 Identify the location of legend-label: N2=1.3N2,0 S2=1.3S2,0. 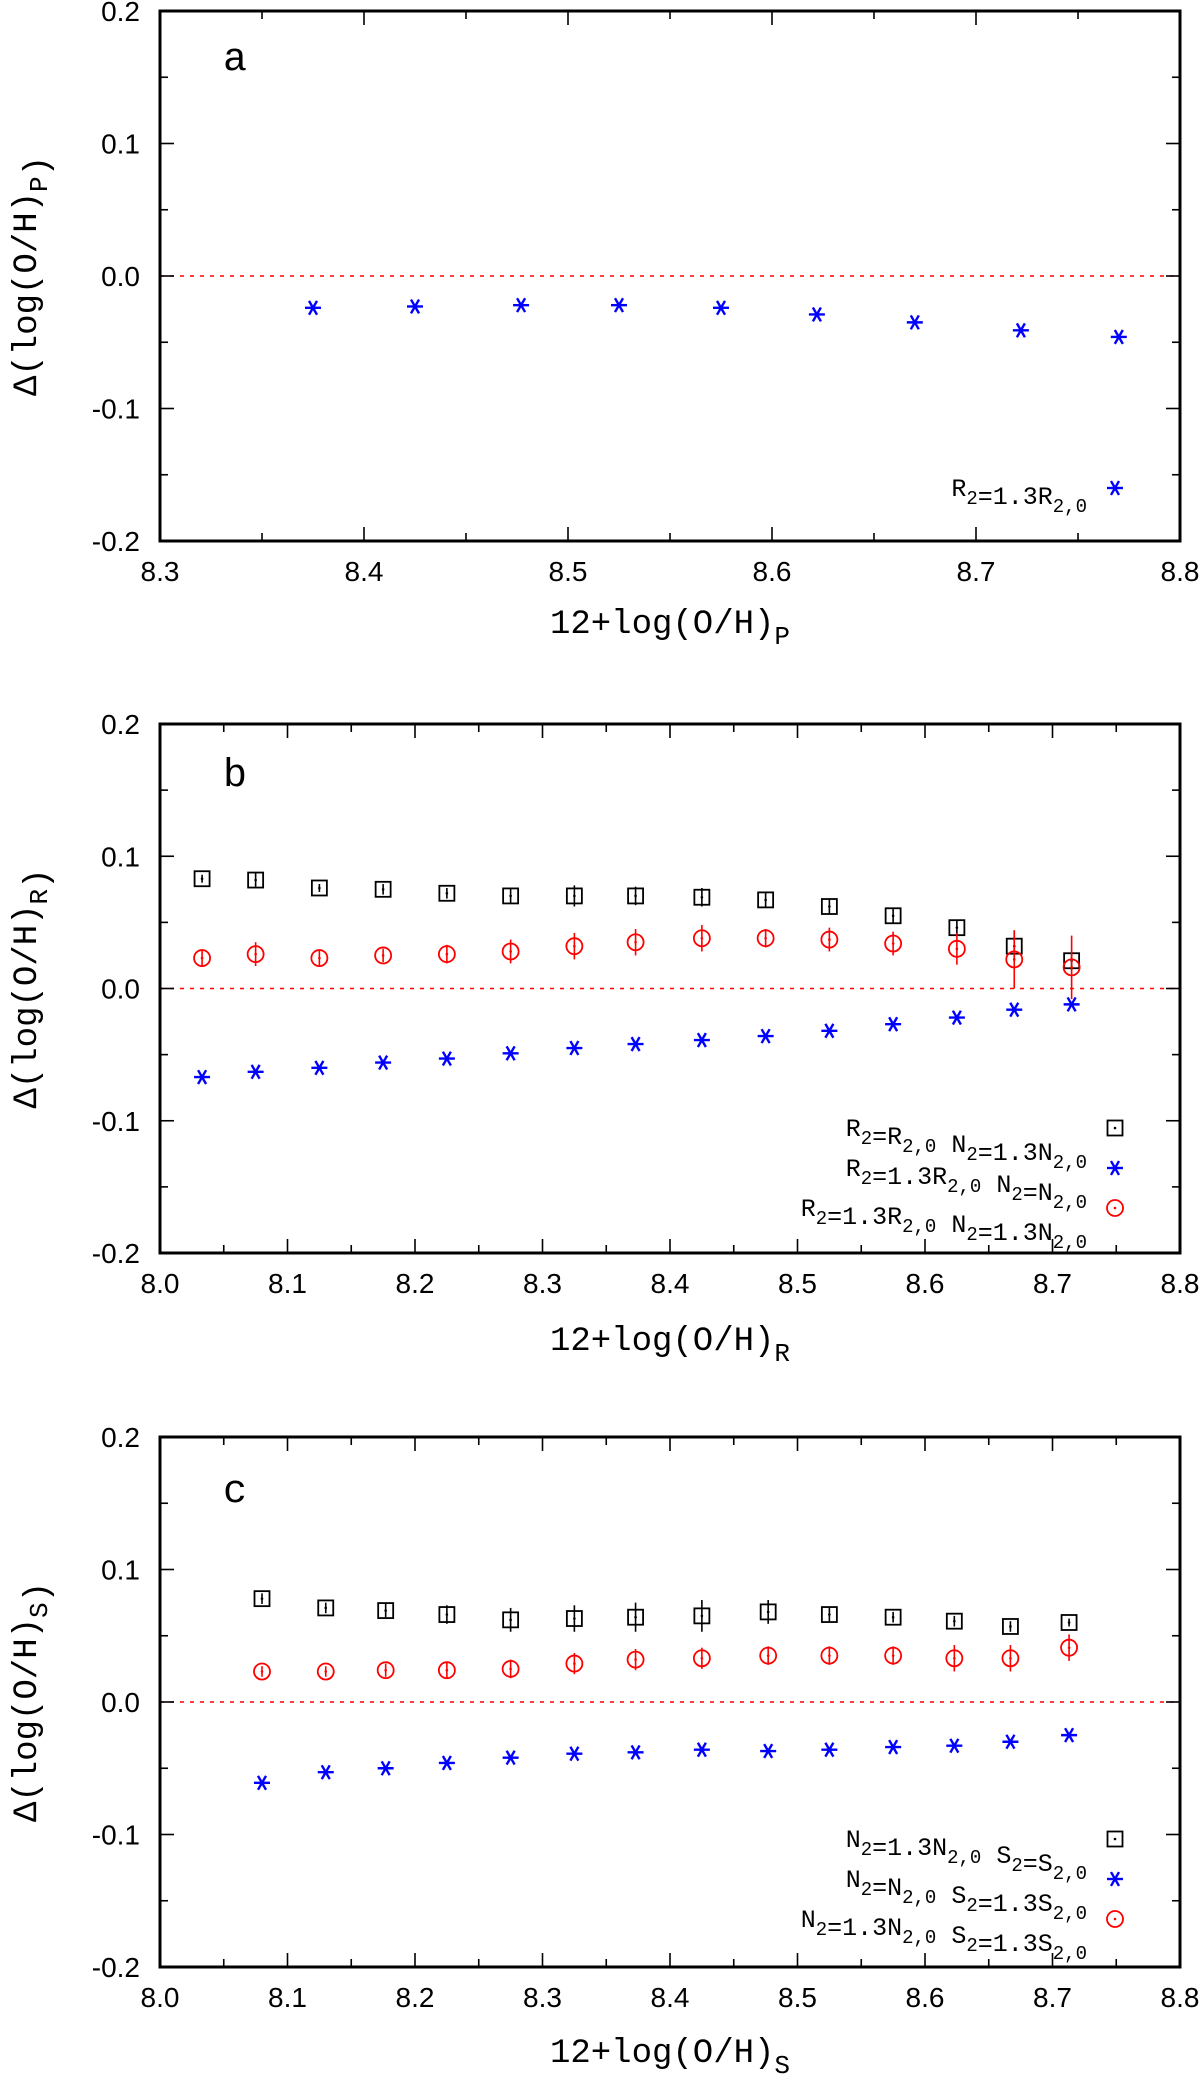
(944, 1935).